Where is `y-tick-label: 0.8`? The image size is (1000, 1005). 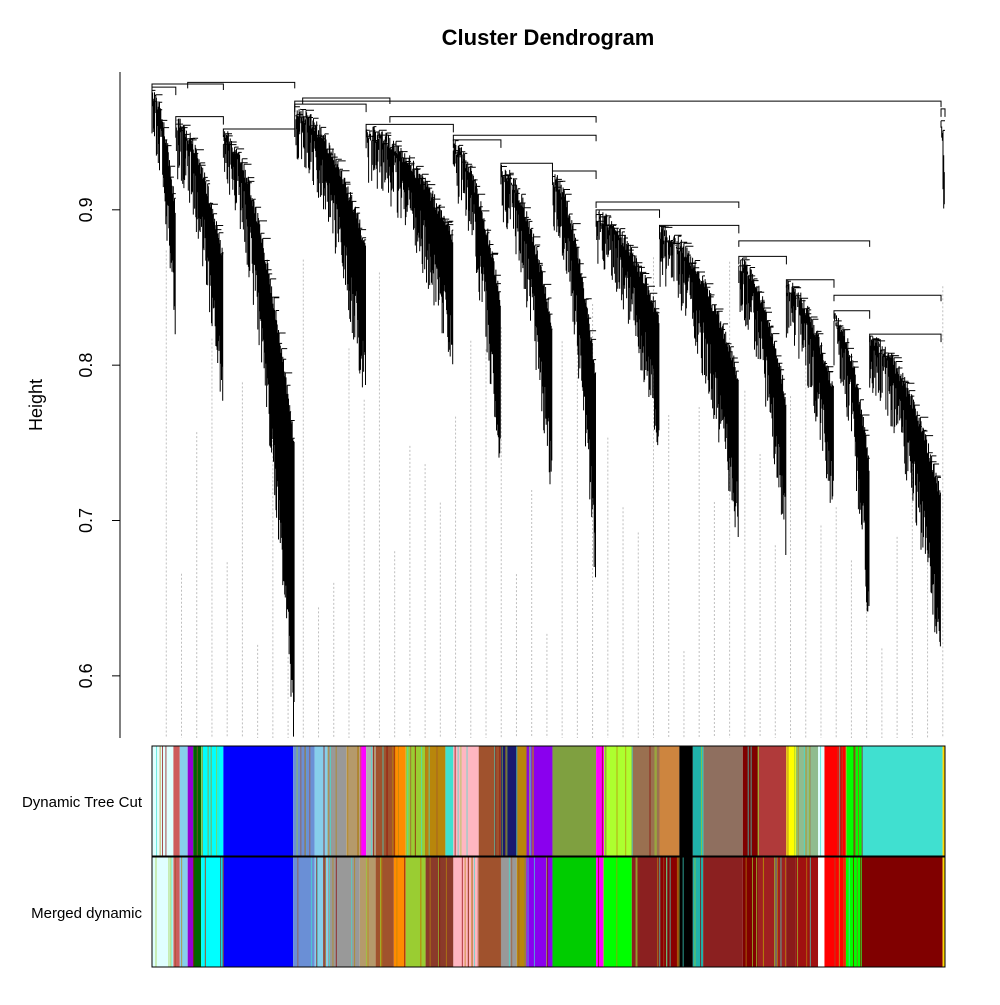 y-tick-label: 0.8 is located at coordinates (86, 365).